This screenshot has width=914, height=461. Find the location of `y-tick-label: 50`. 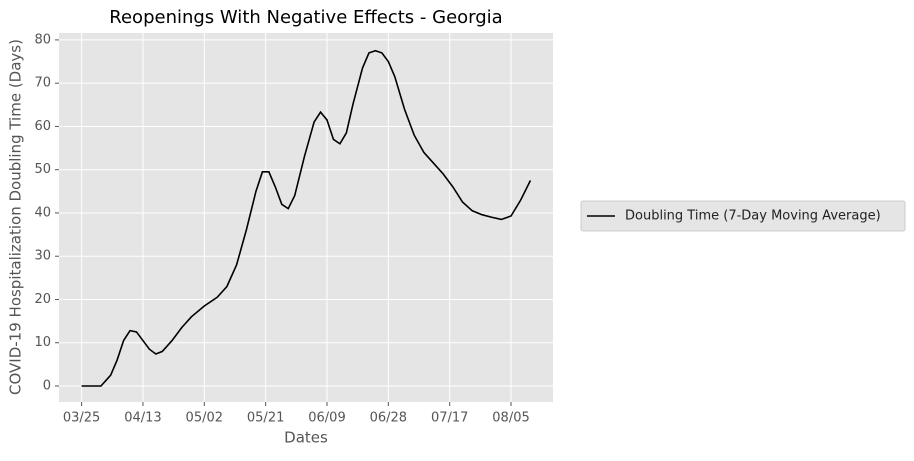

y-tick-label: 50 is located at coordinates (42, 169).